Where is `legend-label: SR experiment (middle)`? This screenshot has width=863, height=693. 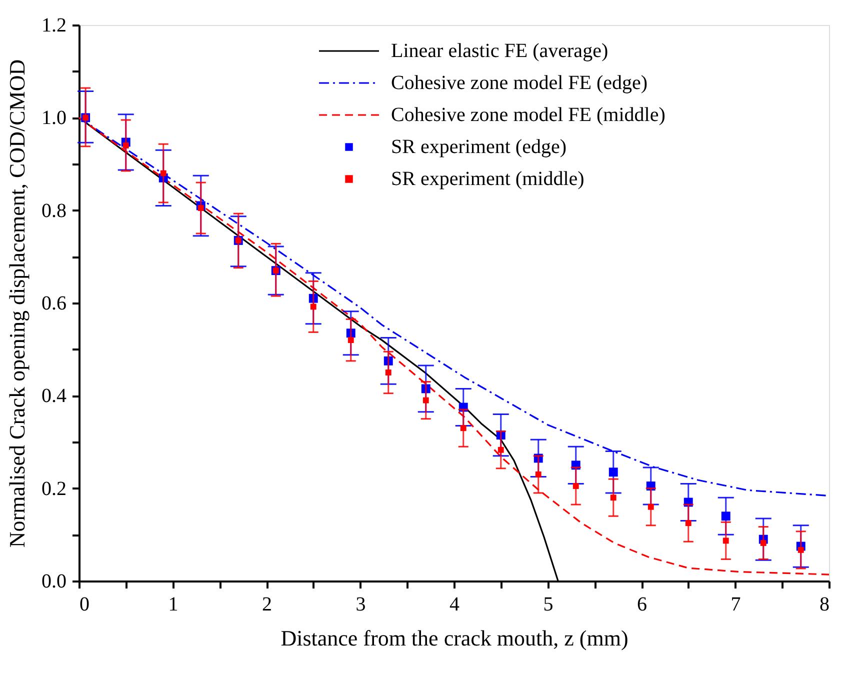 legend-label: SR experiment (middle) is located at coordinates (487, 179).